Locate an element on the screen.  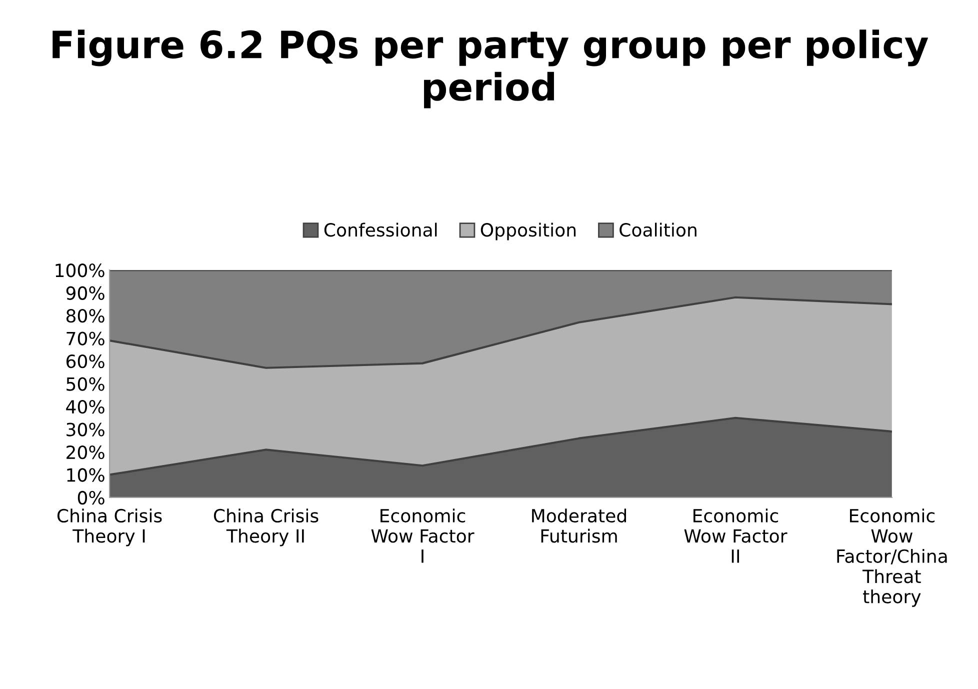
y-tick-label: 60% is located at coordinates (85, 361).